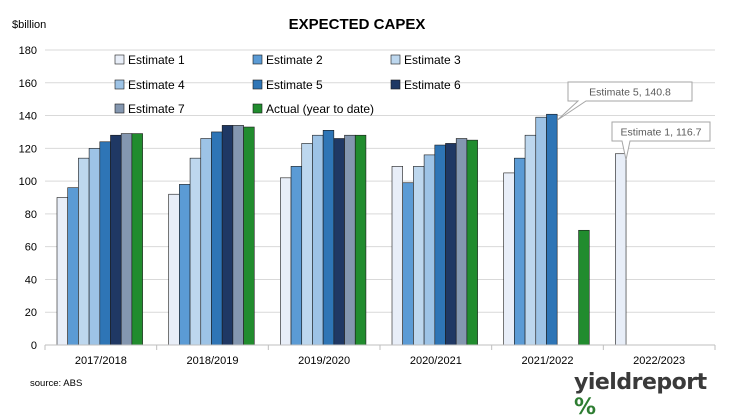 The width and height of the screenshot is (731, 420). Describe the element at coordinates (320, 109) in the screenshot. I see `legend-label: Actual (year to date)` at that location.